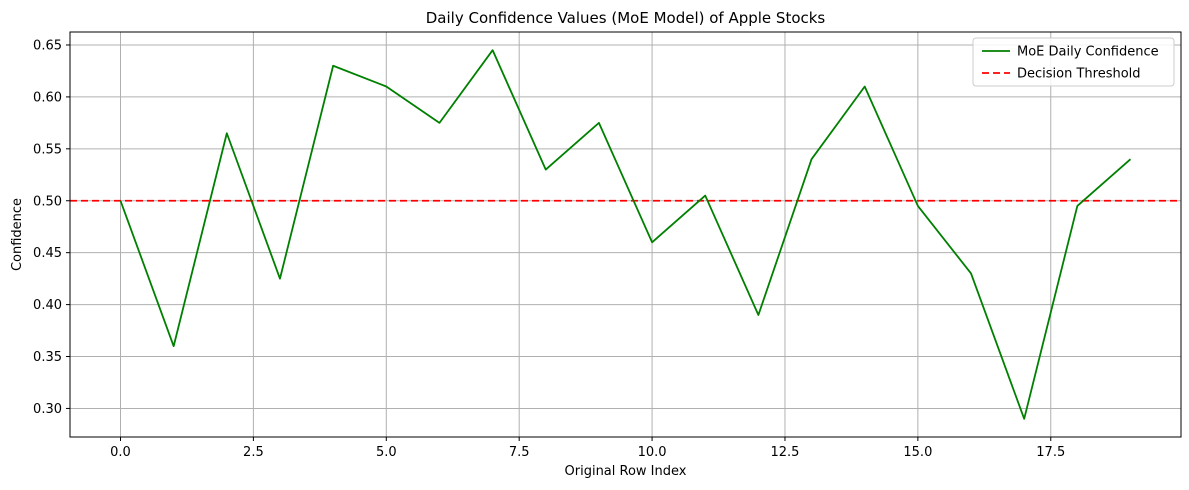 Image resolution: width=1189 pixels, height=490 pixels. I want to click on legend-label-decision-threshold: Decision Threshold, so click(1079, 74).